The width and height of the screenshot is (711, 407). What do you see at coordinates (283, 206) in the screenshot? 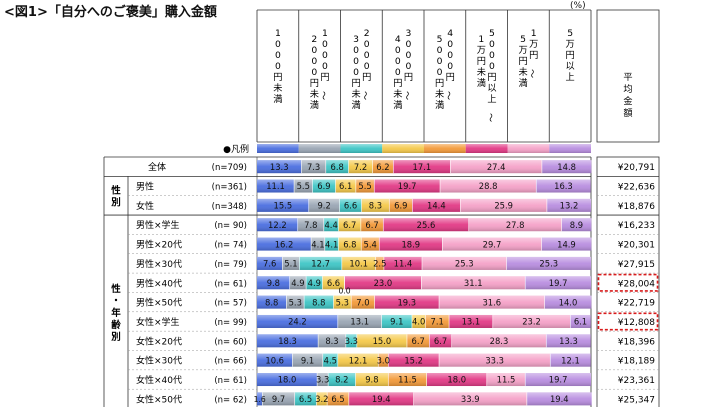
I see `data-label: 15.5` at bounding box center [283, 206].